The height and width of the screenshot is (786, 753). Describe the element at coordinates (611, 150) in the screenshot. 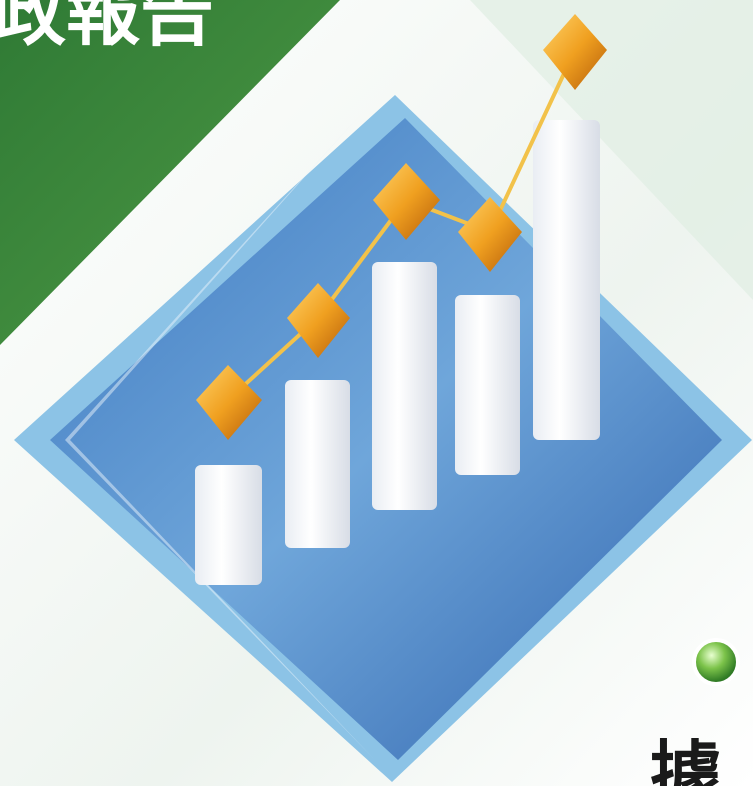

I see `decor-panel` at that location.